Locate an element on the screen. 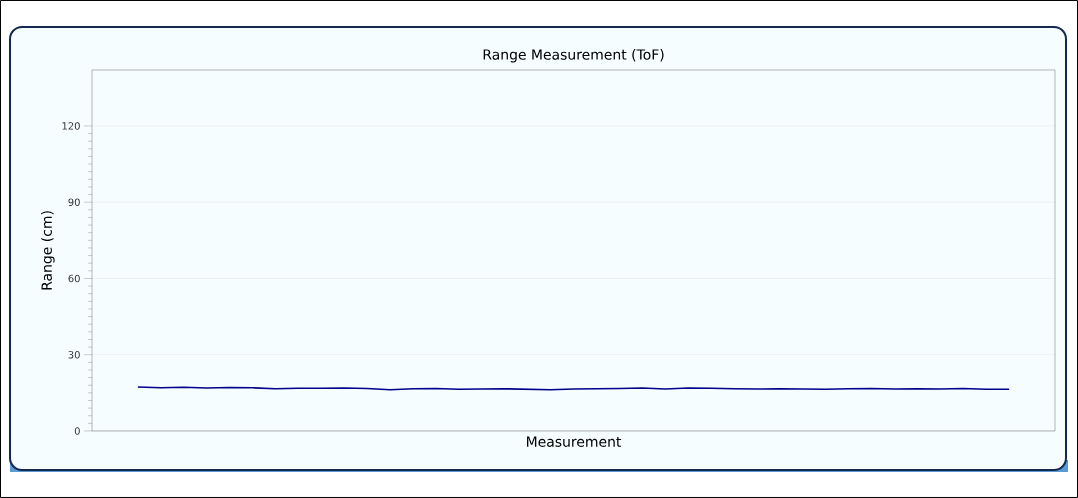  x-axis-title: Measurement is located at coordinates (574, 441).